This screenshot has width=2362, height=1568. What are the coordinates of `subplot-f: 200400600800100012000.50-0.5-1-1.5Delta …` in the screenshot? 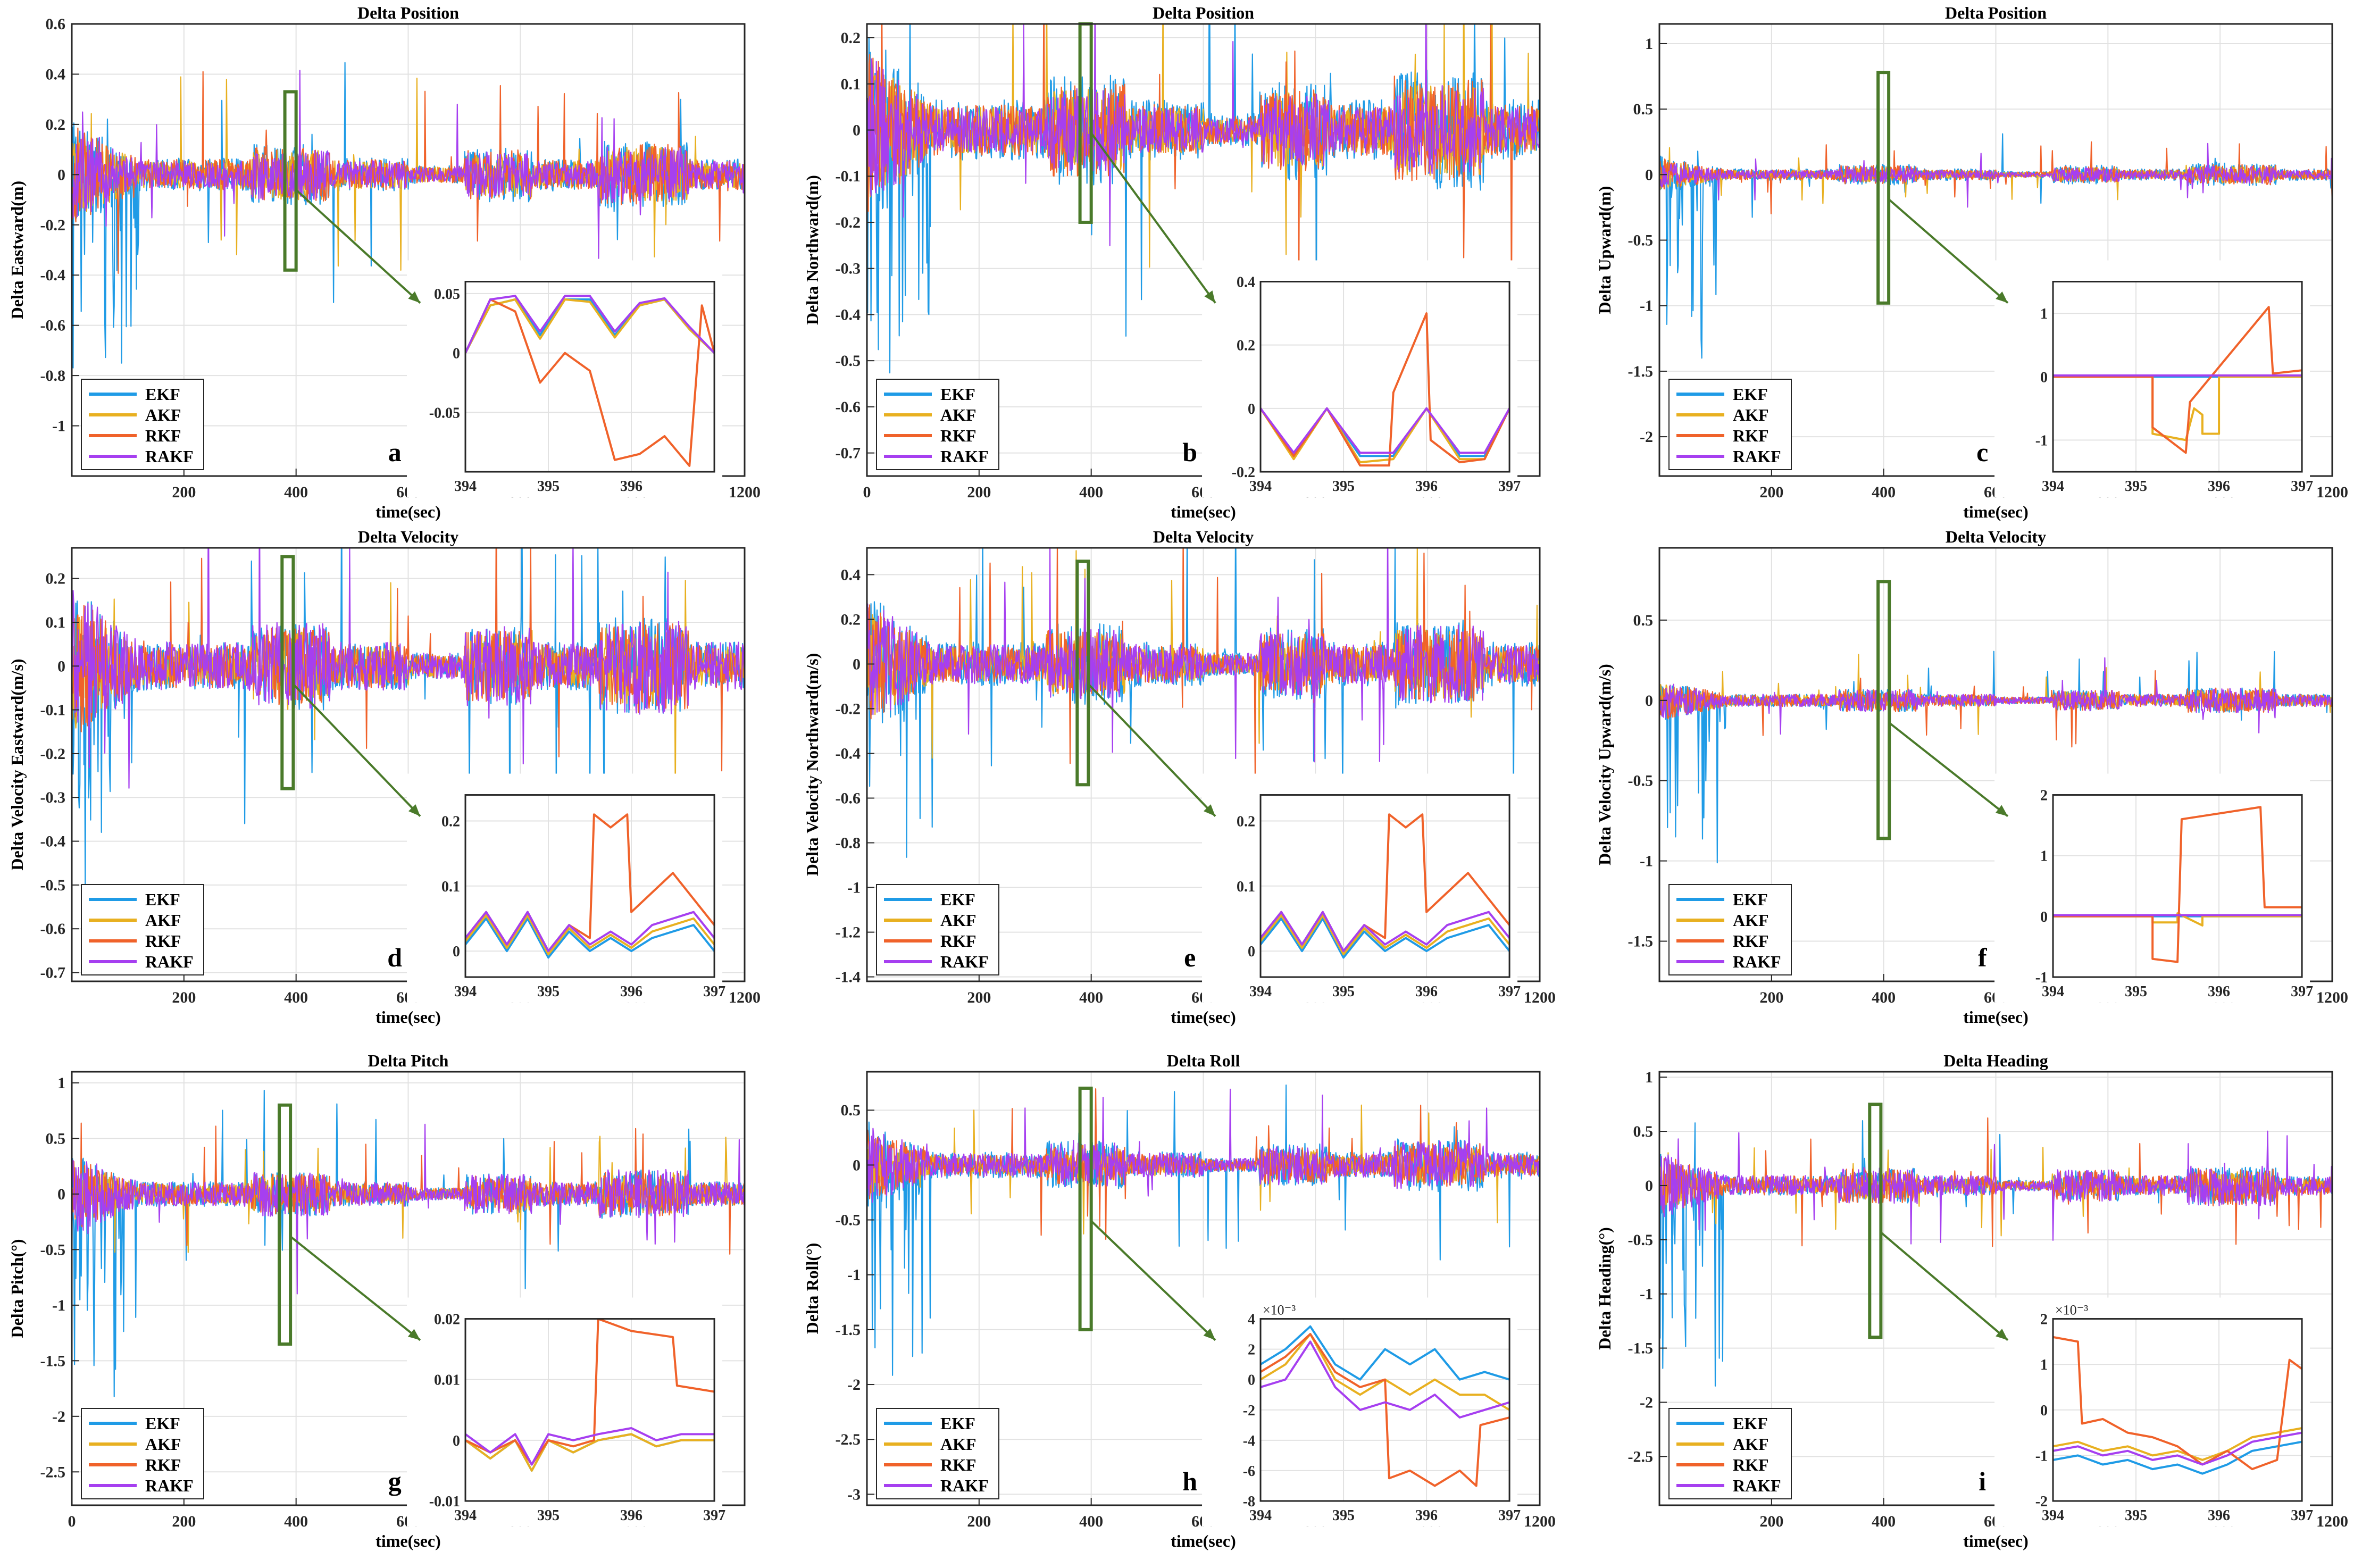 It's located at (1972, 777).